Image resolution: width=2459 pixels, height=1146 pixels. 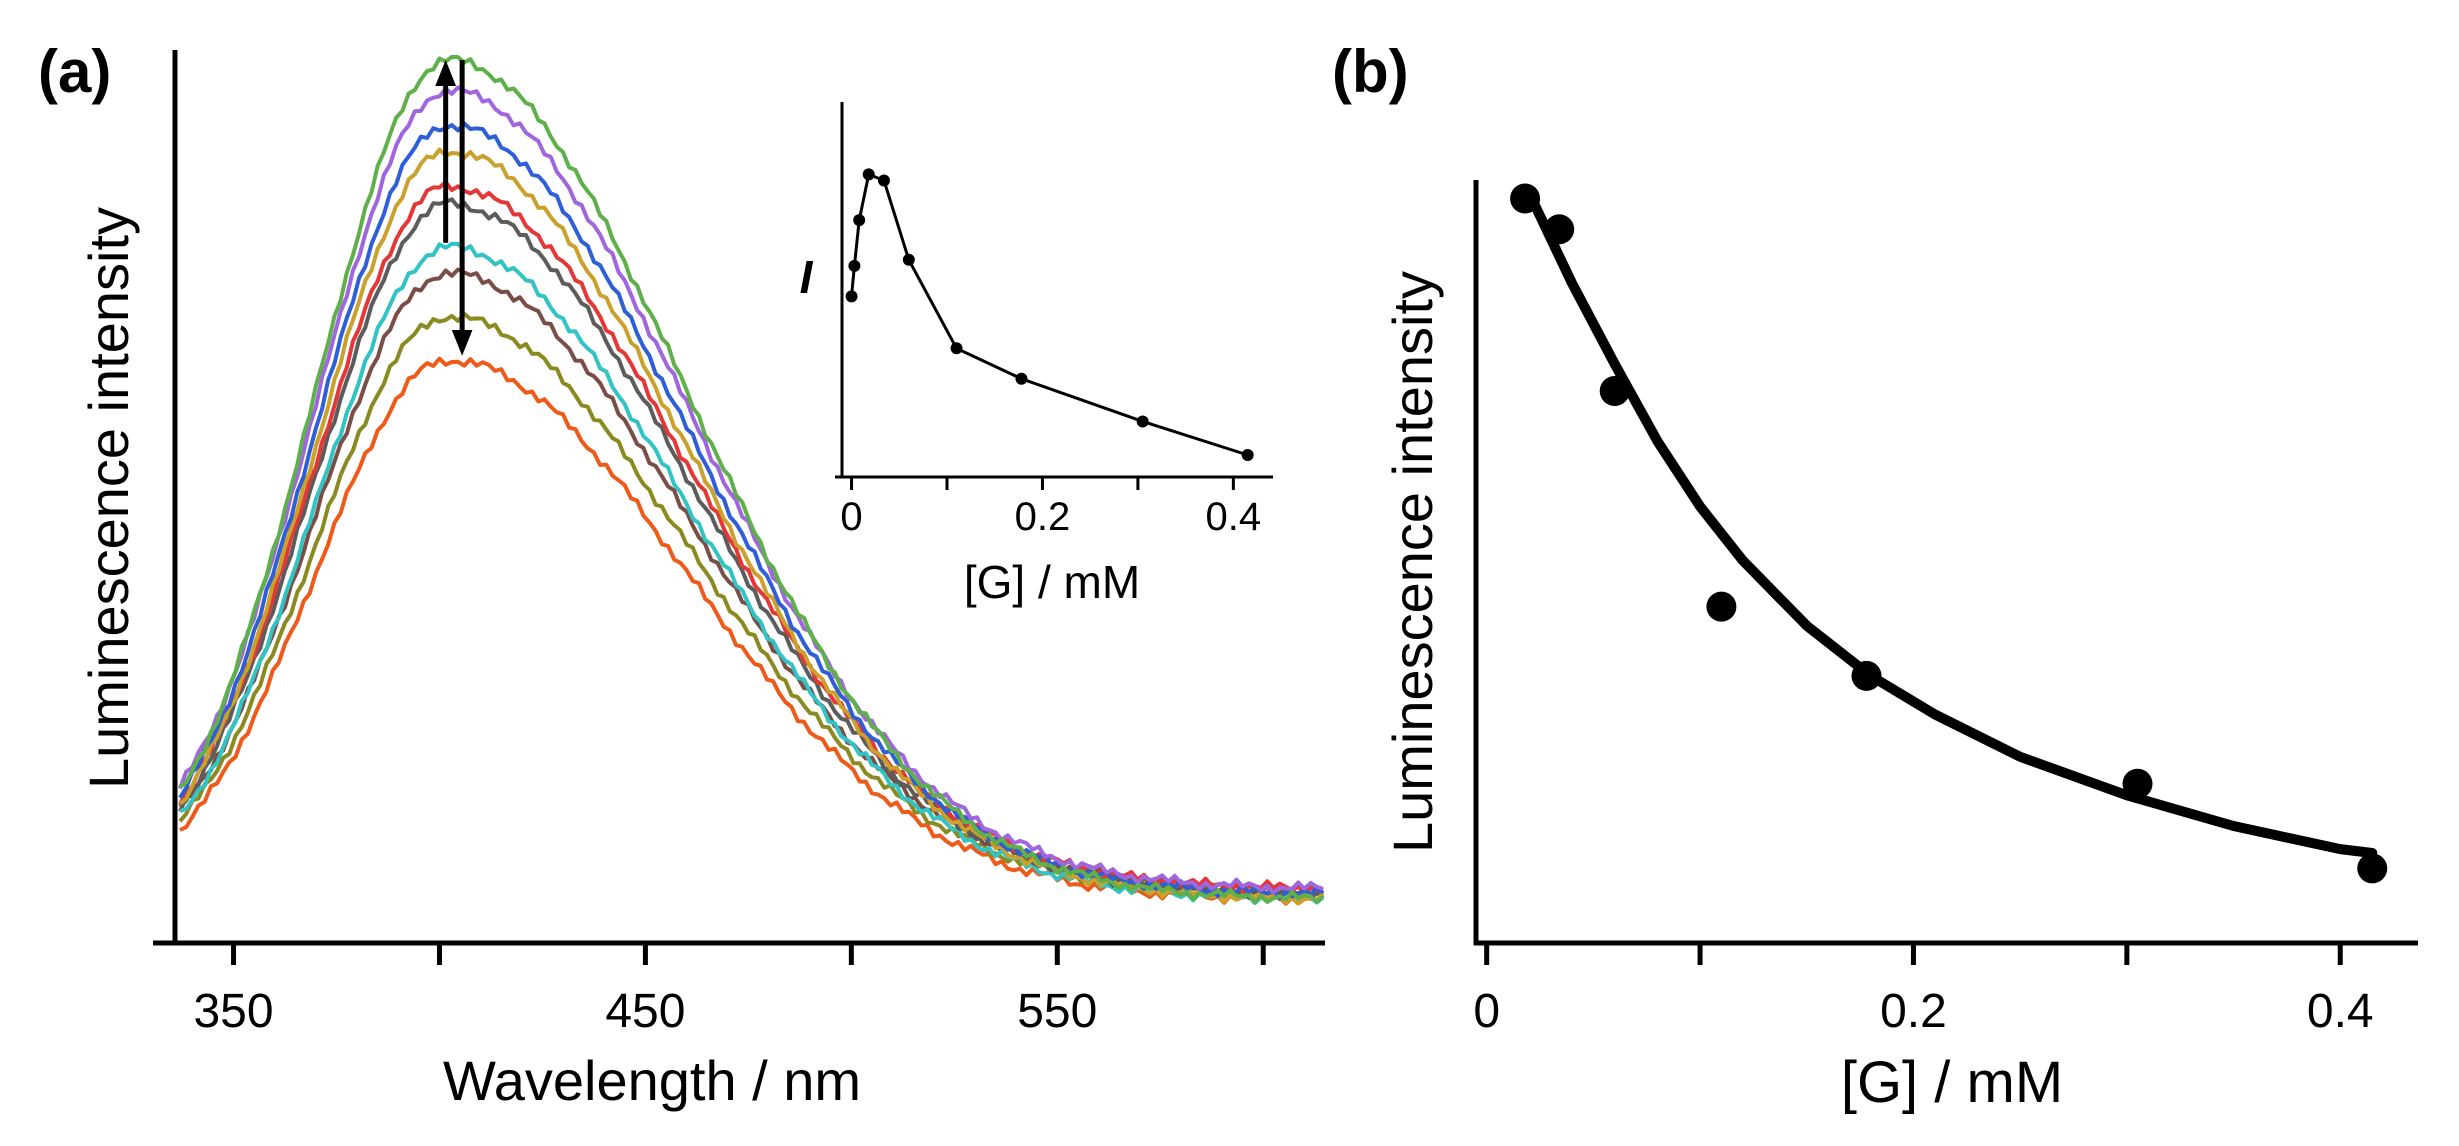 I want to click on inset-line, so click(x=1049, y=314).